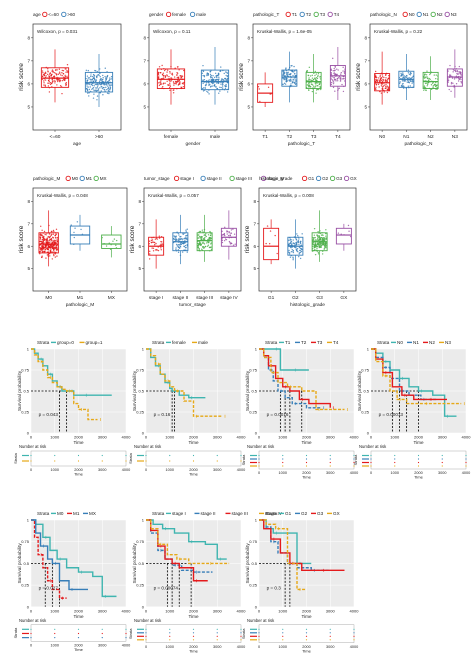  Describe the element at coordinates (26, 391) in the screenshot. I see `y-tick-label: 0.5` at that location.